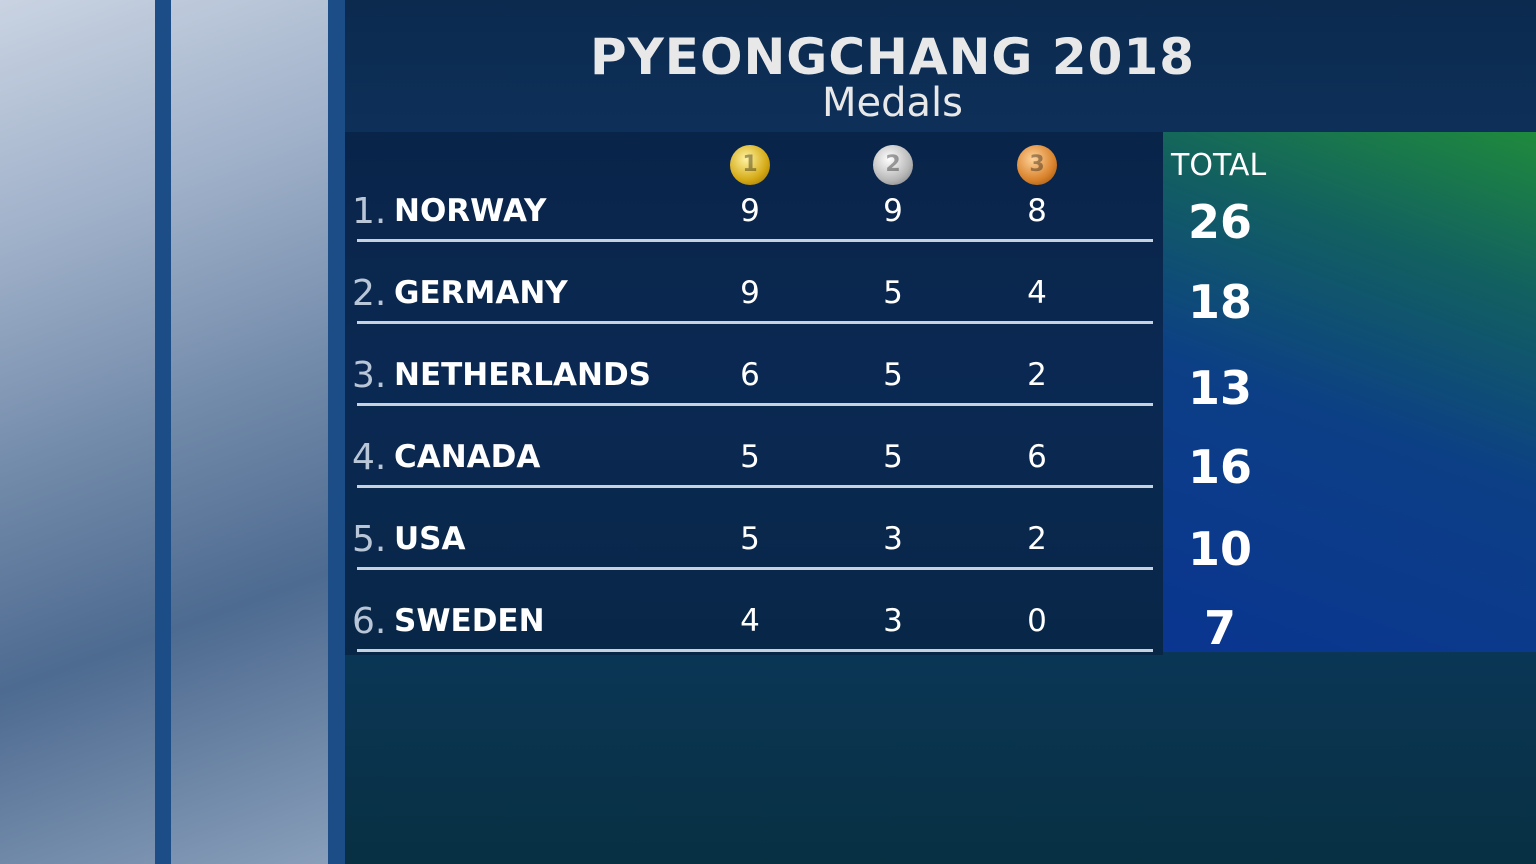 Image resolution: width=1536 pixels, height=864 pixels. What do you see at coordinates (1349, 392) in the screenshot?
I see `totals-panel` at bounding box center [1349, 392].